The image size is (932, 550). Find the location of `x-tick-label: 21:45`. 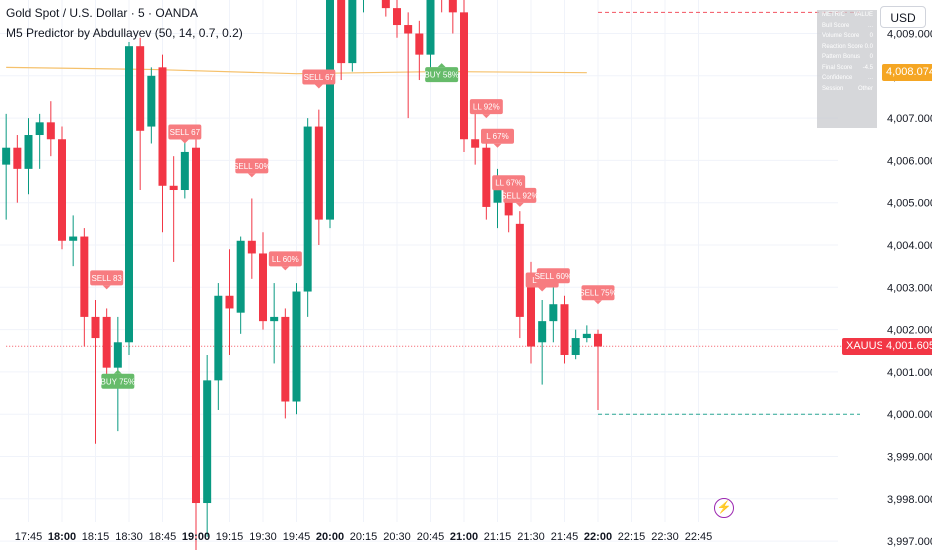

x-tick-label: 21:45 is located at coordinates (565, 537).